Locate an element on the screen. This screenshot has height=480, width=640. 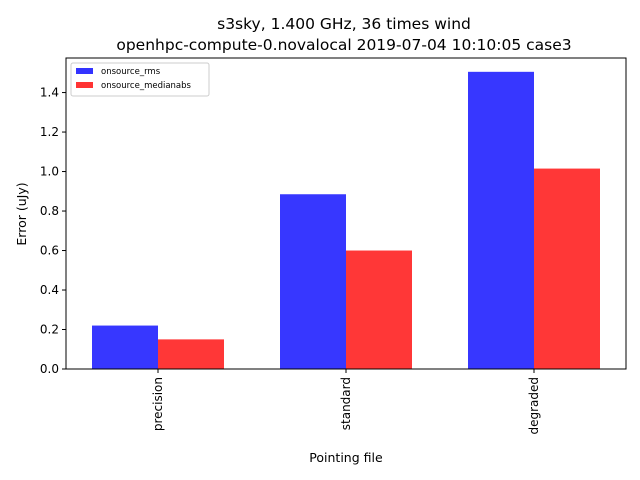
x-axis-label: Pointing file is located at coordinates (346, 457).